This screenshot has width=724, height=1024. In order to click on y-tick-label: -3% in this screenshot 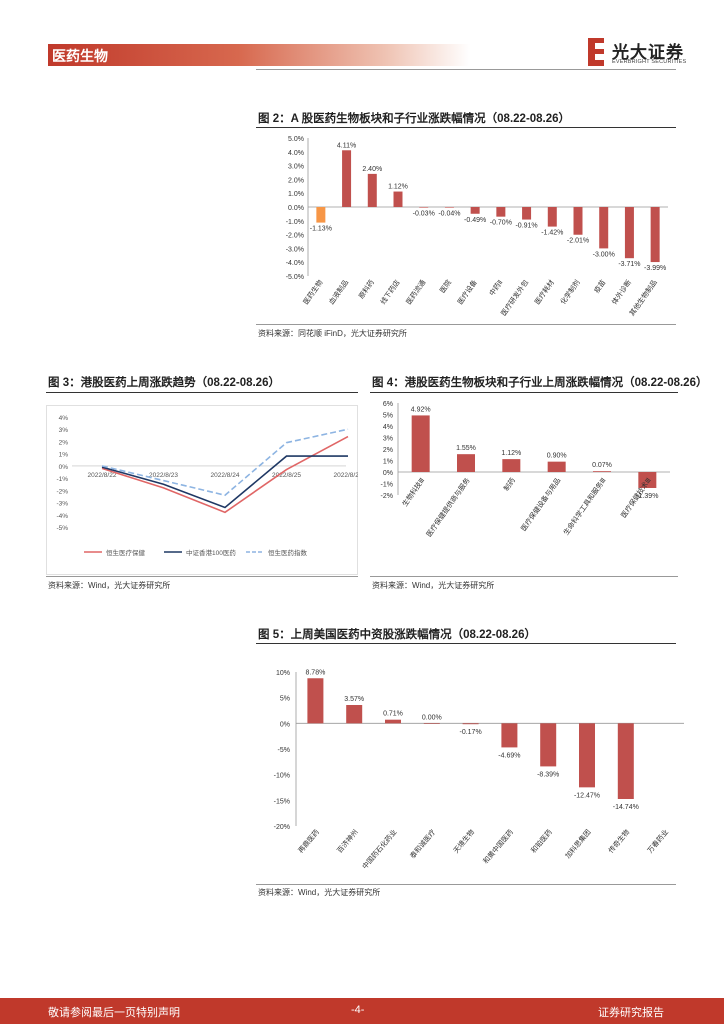, I will do `click(62, 504)`.